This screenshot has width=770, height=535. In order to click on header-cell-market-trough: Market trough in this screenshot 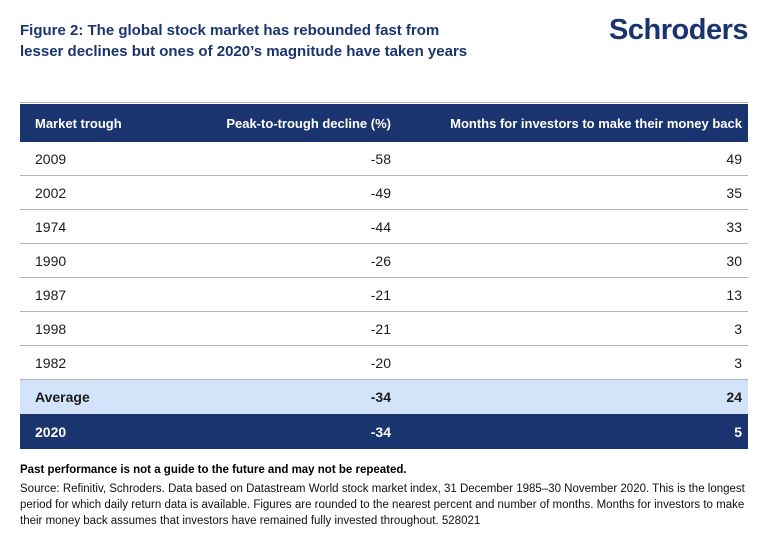, I will do `click(78, 123)`.